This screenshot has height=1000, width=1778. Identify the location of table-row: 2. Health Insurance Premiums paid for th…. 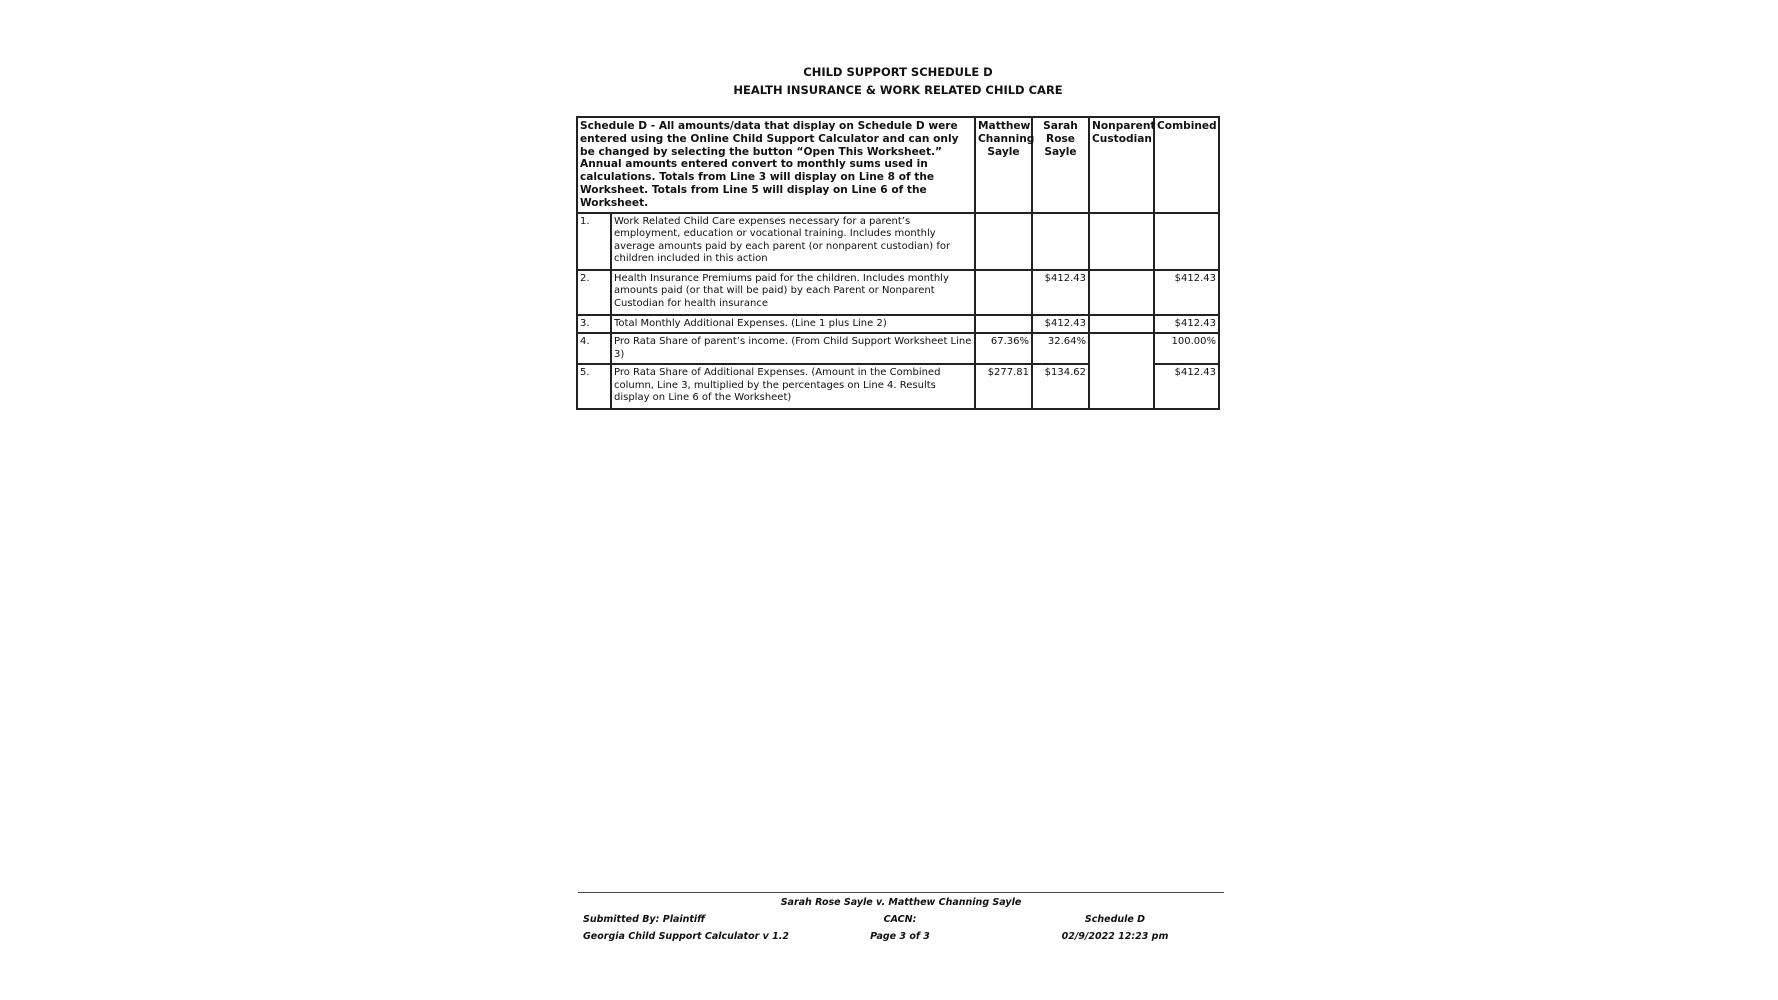
(898, 292).